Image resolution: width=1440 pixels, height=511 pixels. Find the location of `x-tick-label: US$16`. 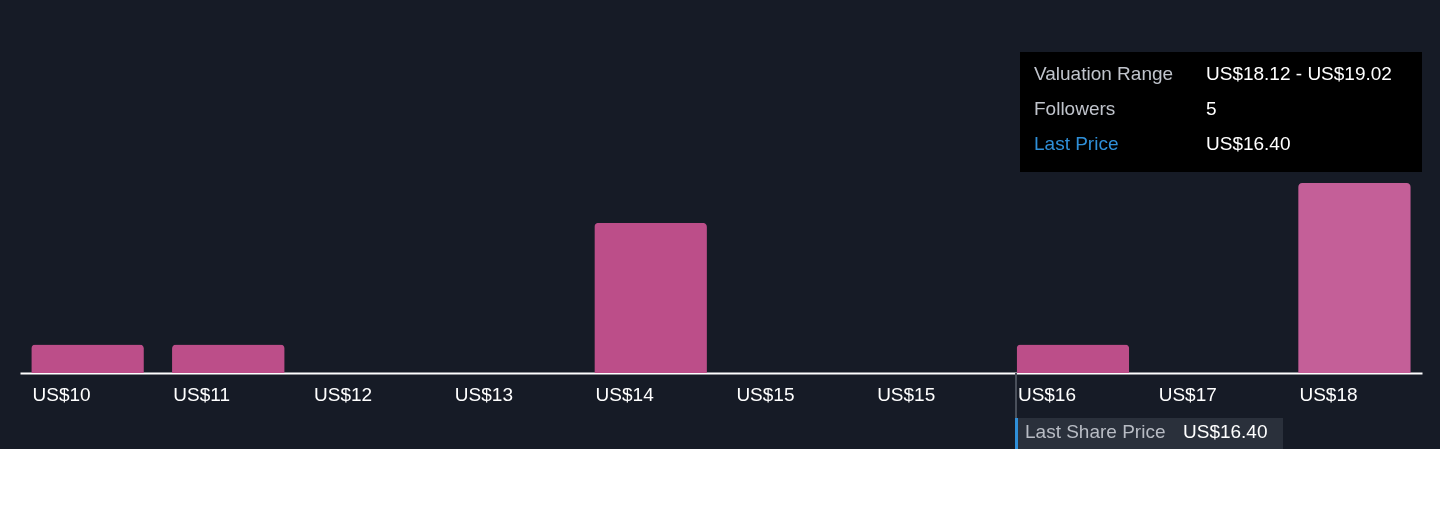

x-tick-label: US$16 is located at coordinates (1047, 394).